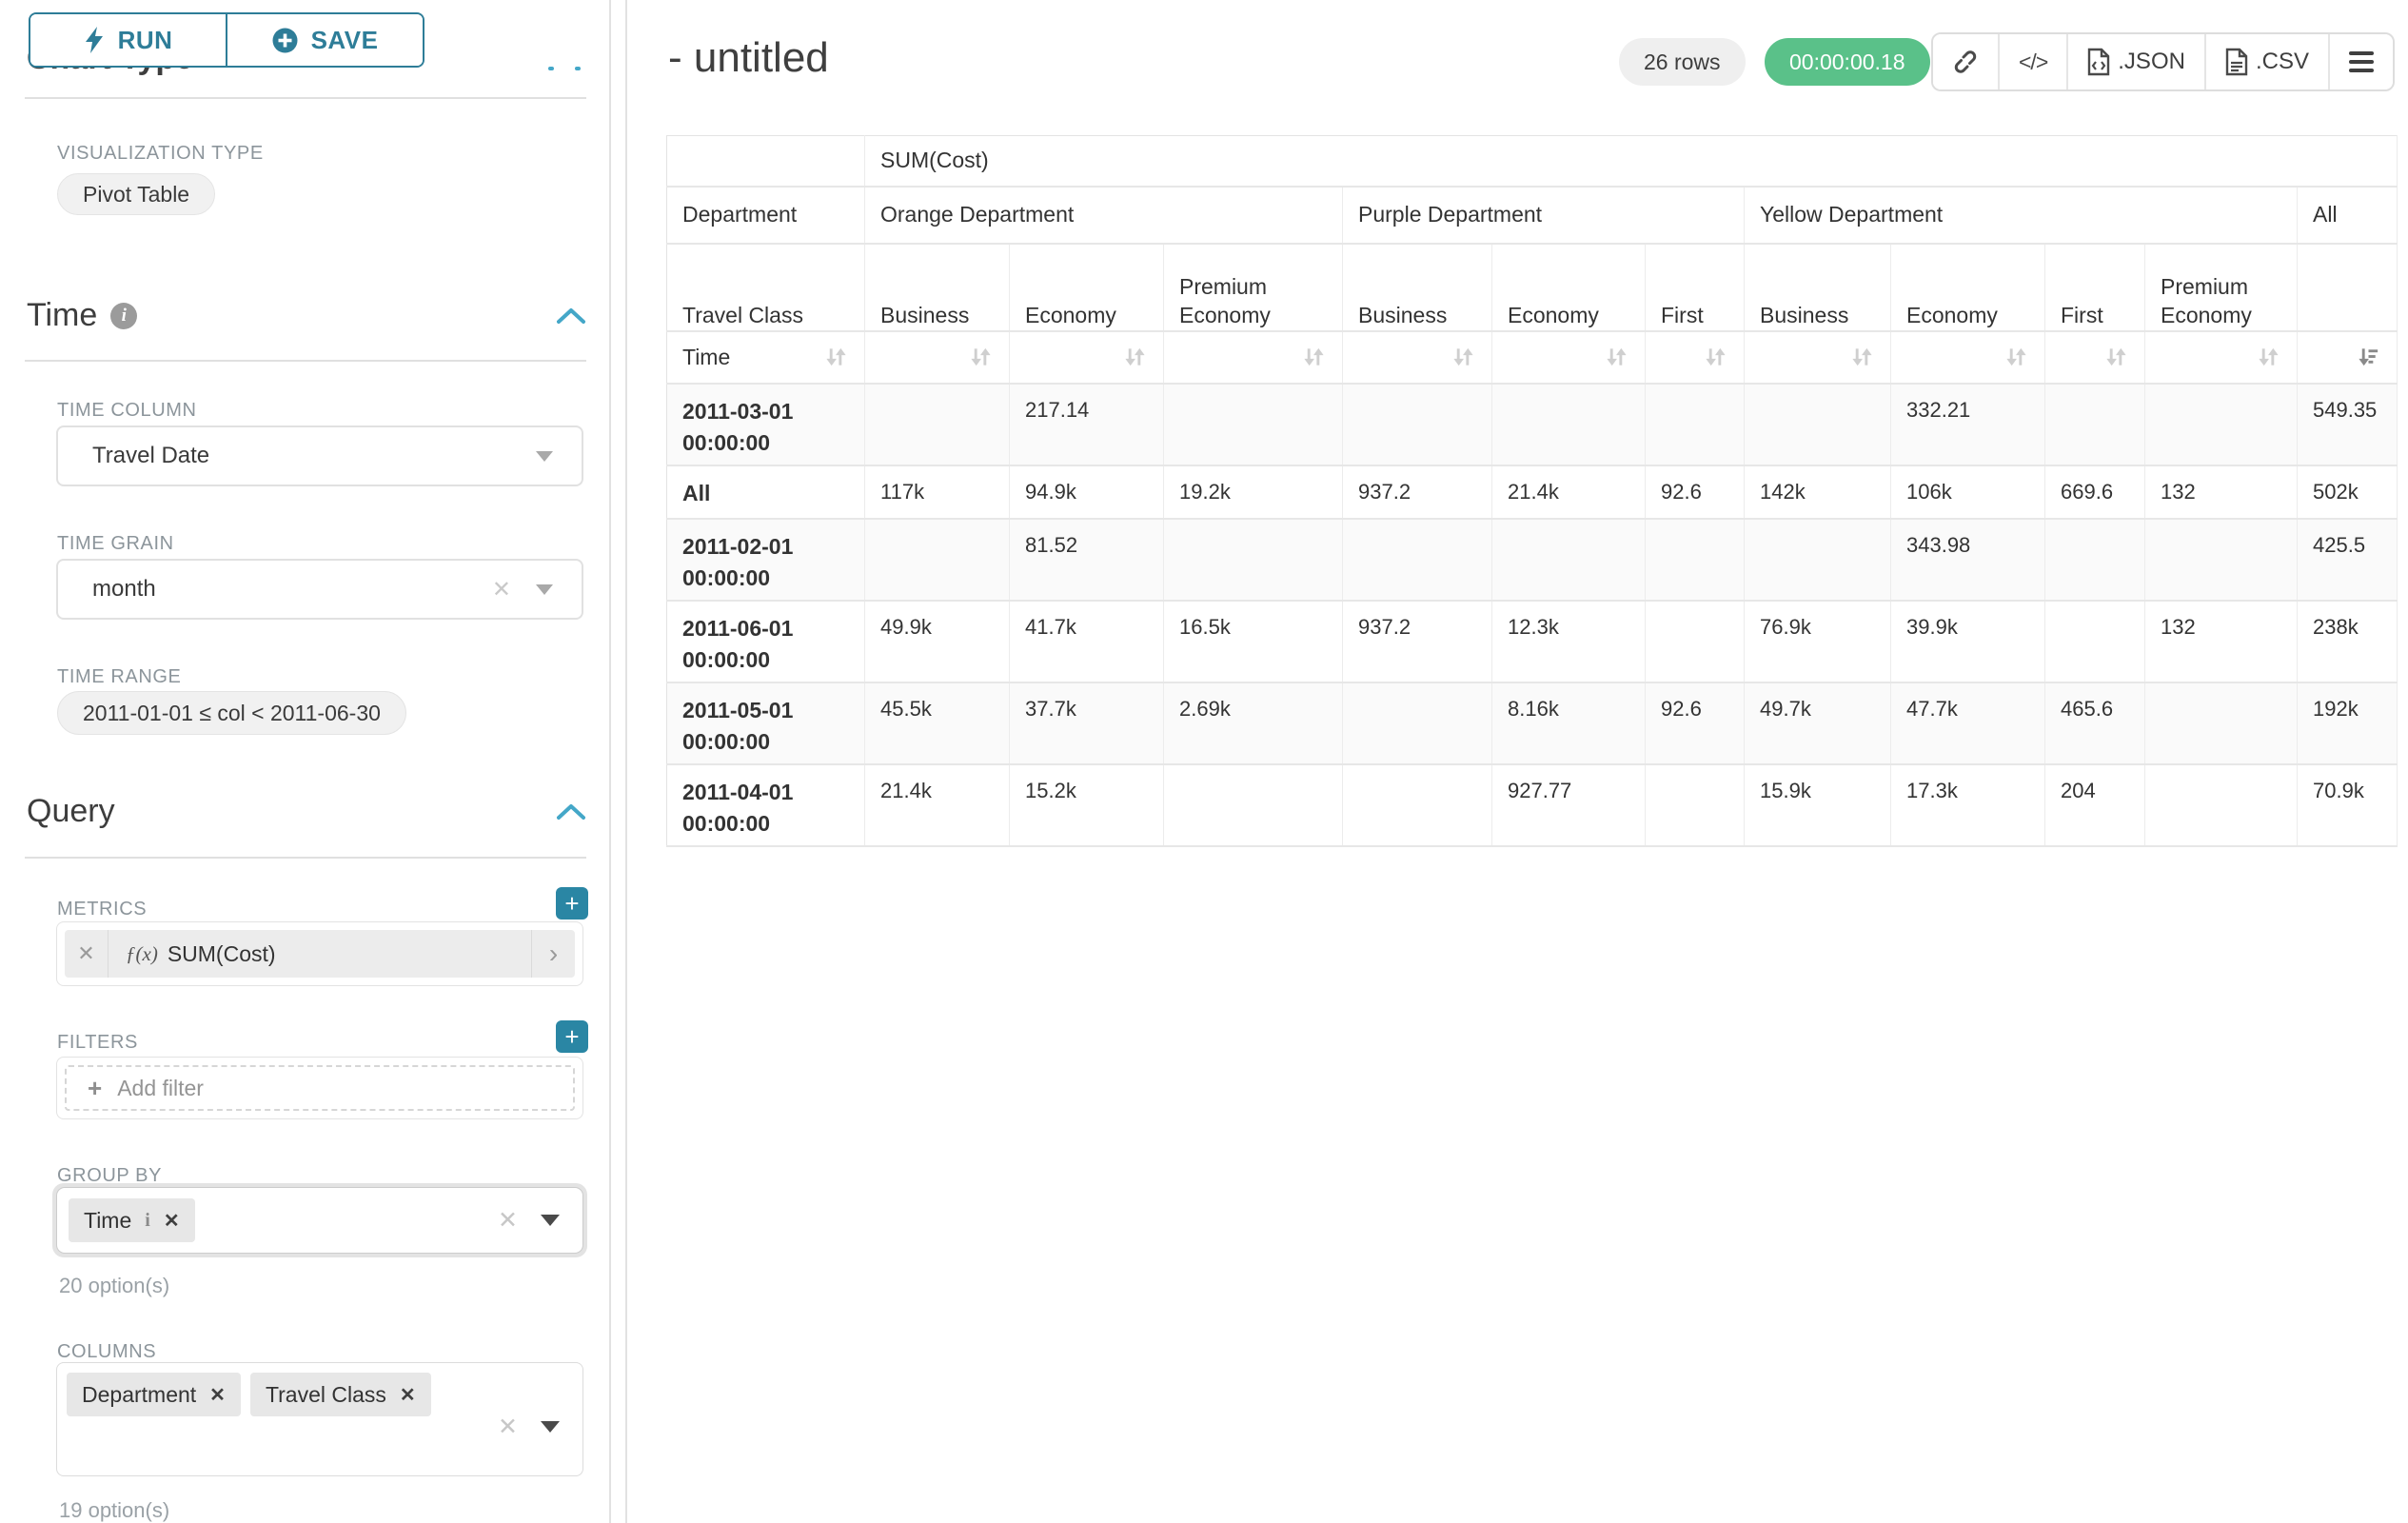 Image resolution: width=2408 pixels, height=1523 pixels. Describe the element at coordinates (160, 1087) in the screenshot. I see `add-filter-placeholder: Add filter` at that location.